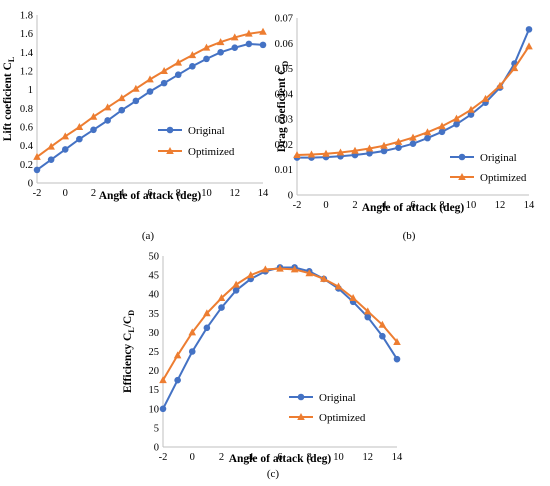  Describe the element at coordinates (131, 313) in the screenshot. I see `y-axis-title-subscript: D` at that location.